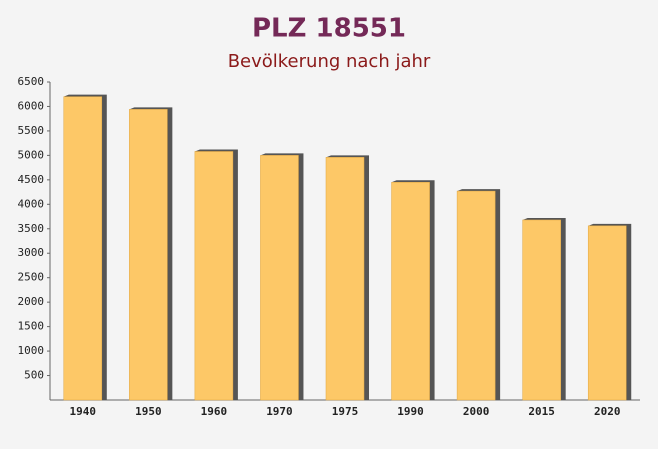 Image resolution: width=658 pixels, height=449 pixels. Describe the element at coordinates (31, 154) in the screenshot. I see `y-tick-label: 5000` at that location.